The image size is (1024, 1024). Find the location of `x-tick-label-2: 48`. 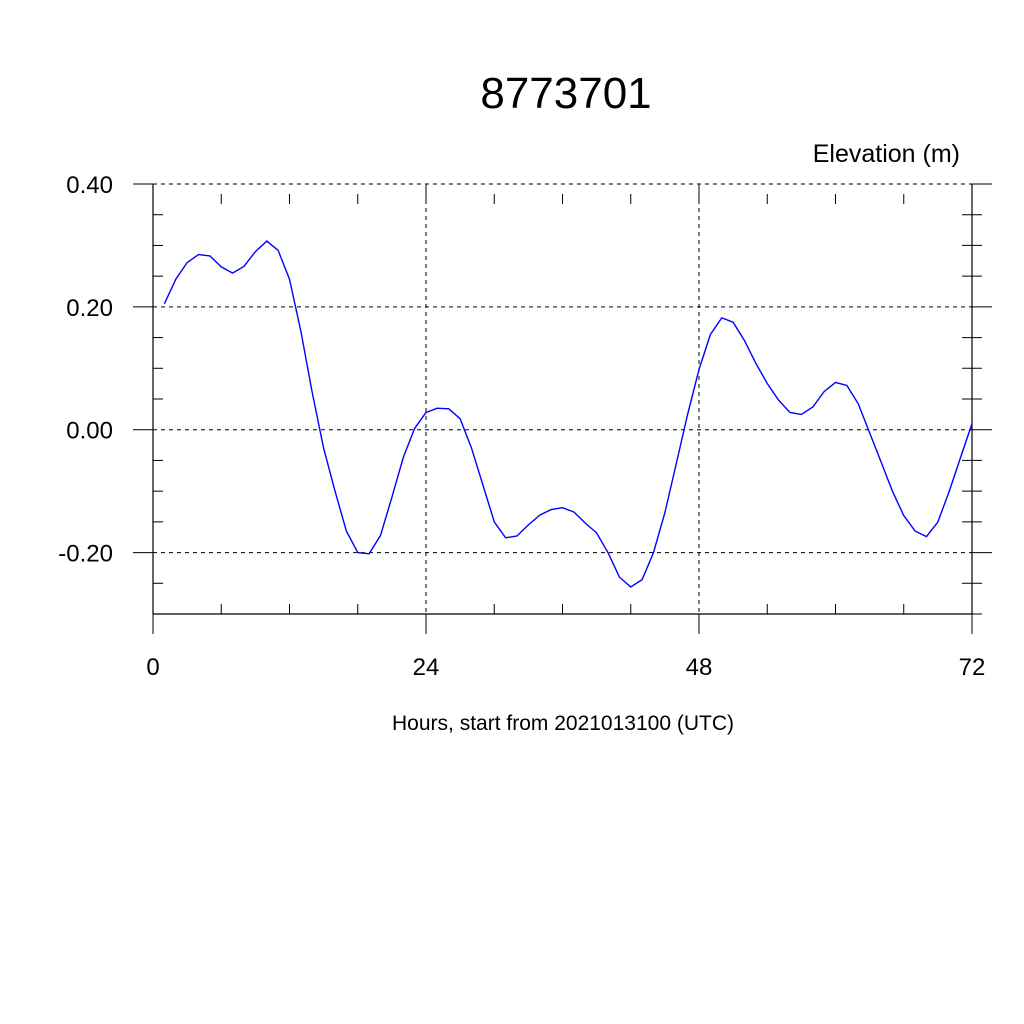

x-tick-label-2: 48 is located at coordinates (699, 667).